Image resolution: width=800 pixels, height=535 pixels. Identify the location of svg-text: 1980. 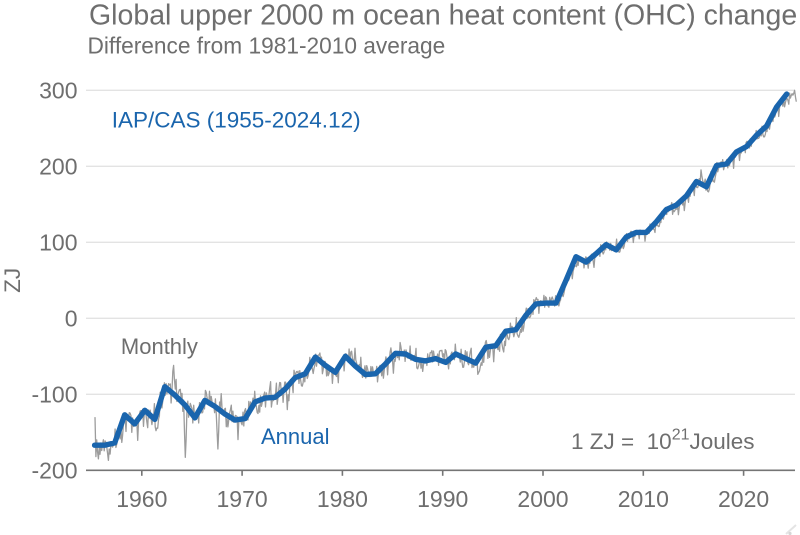
(342, 499).